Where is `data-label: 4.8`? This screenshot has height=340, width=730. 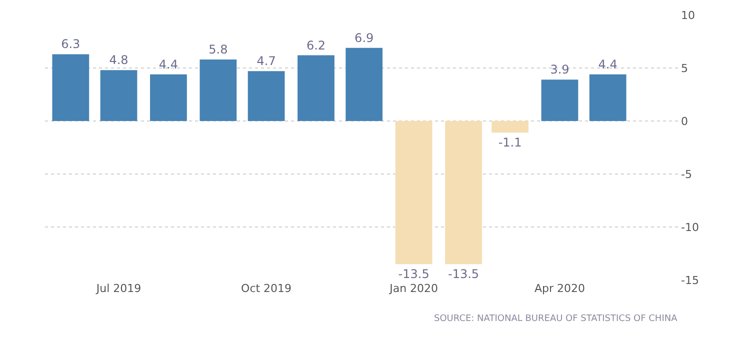 data-label: 4.8 is located at coordinates (118, 60).